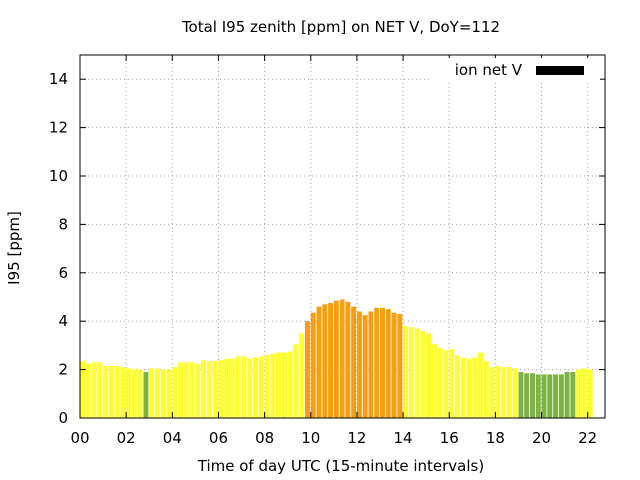  Describe the element at coordinates (310, 438) in the screenshot. I see `x-tick-label: 10` at that location.